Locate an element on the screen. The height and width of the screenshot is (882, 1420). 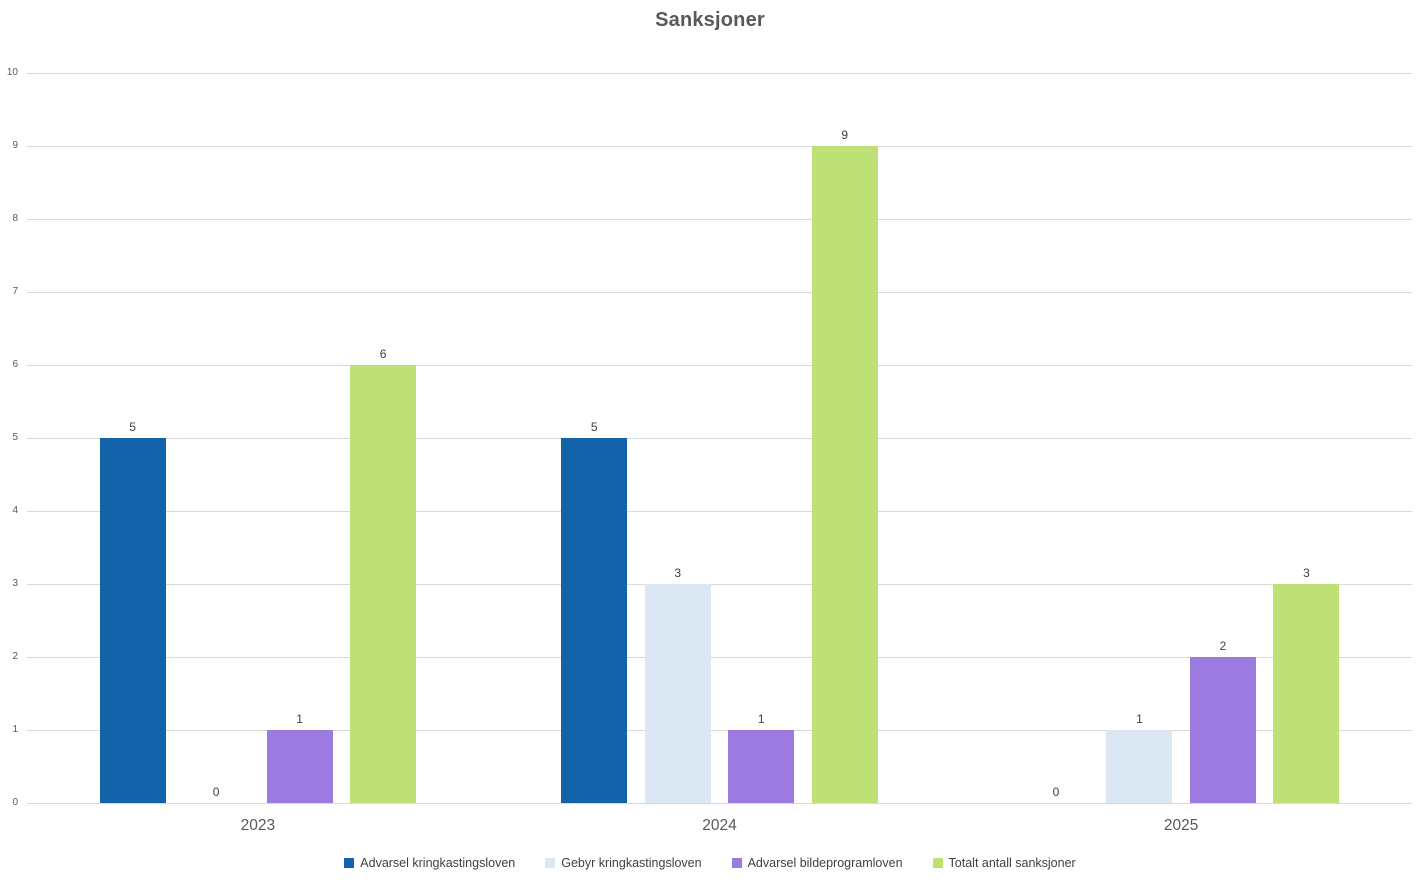
y-axis-tick-label: 1 is located at coordinates (15, 729).